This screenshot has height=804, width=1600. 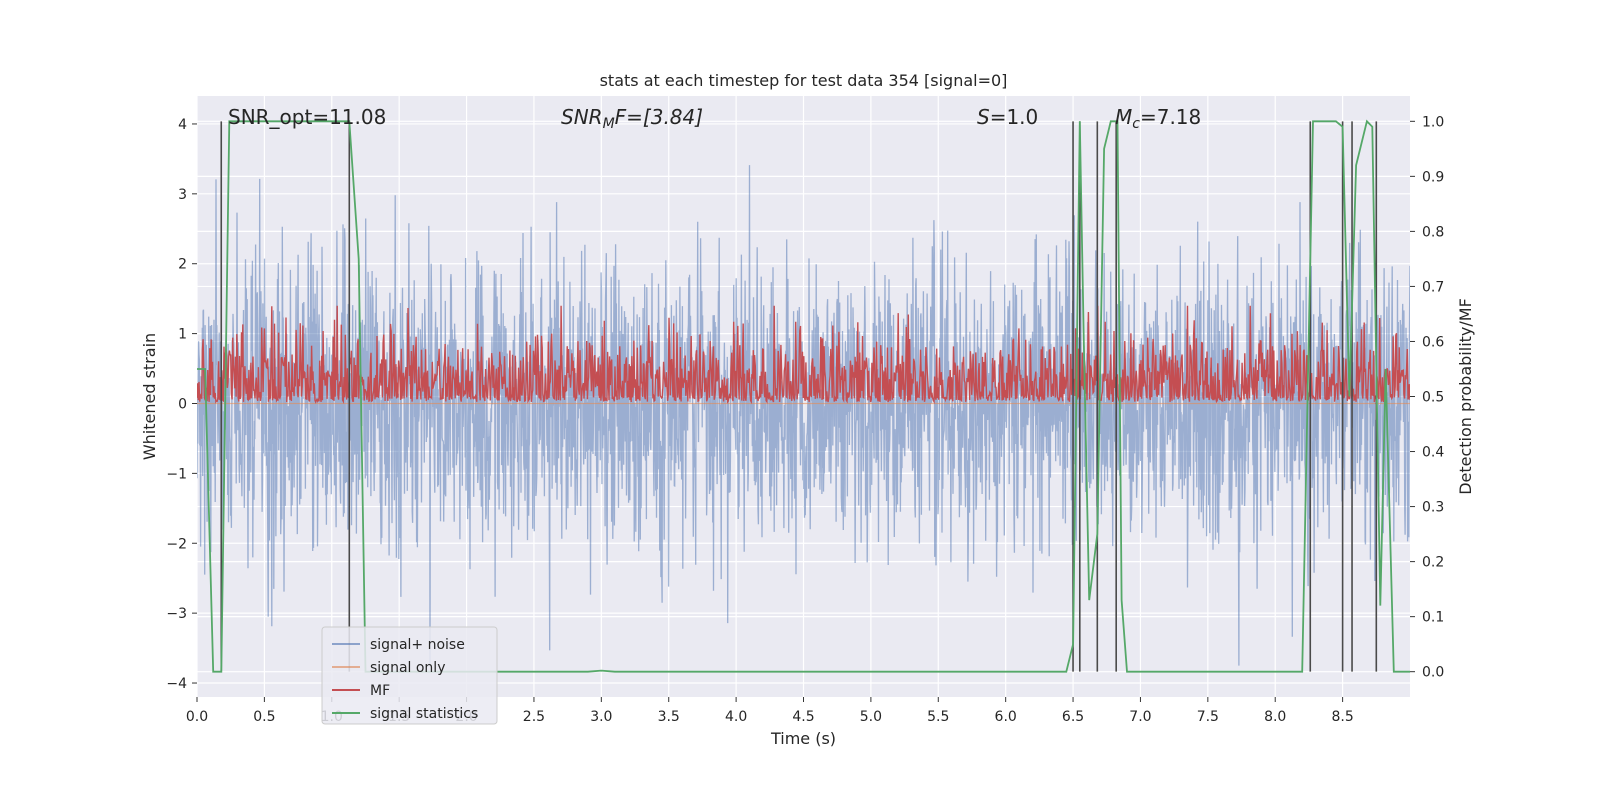 I want to click on x-tick-label: 7.5, so click(x=1208, y=717).